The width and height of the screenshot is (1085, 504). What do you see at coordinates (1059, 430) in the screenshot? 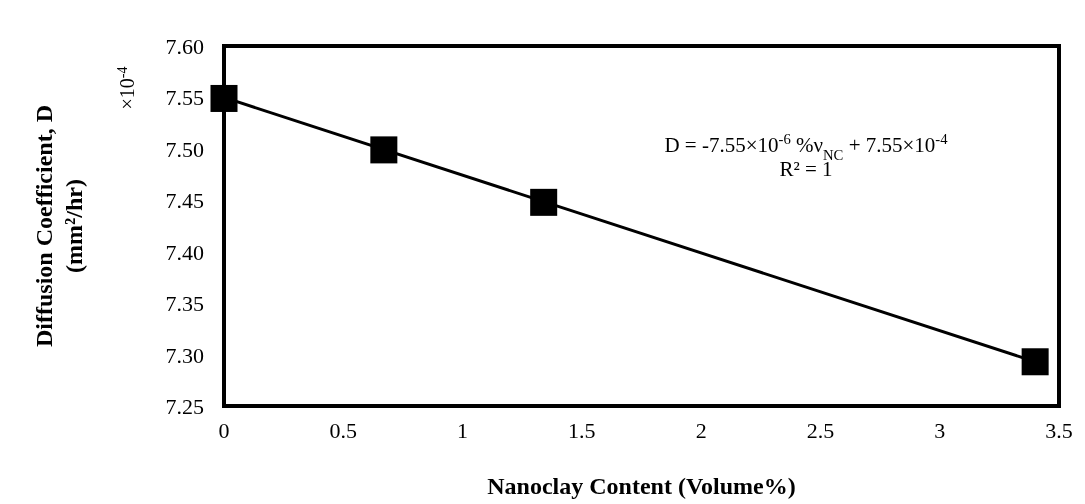
I see `x-tick-label: 3.5` at bounding box center [1059, 430].